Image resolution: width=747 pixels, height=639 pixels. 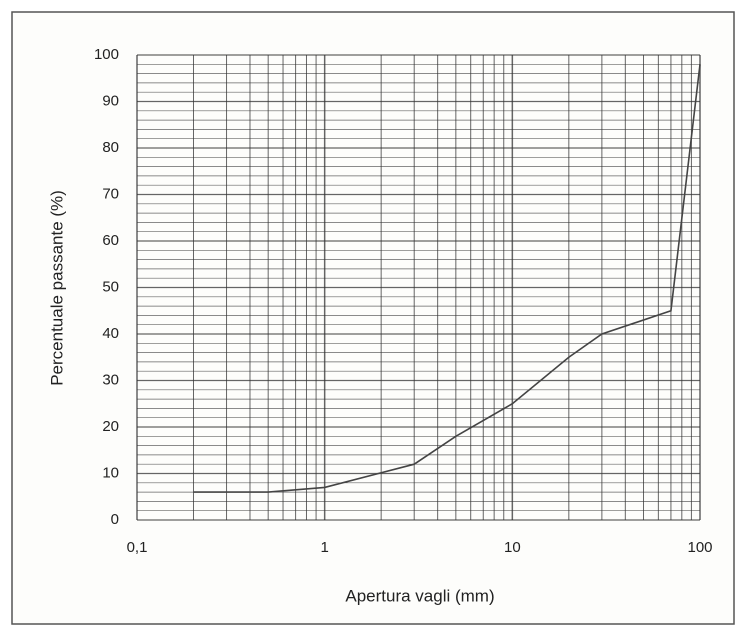 I want to click on y-tick-label: 60, so click(x=110, y=240).